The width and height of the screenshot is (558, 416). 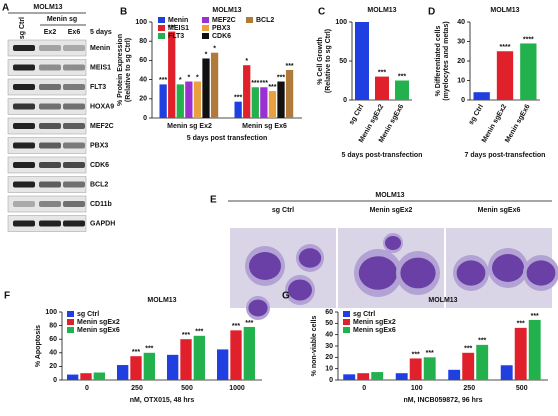 What do you see at coordinates (356, 114) in the screenshot?
I see `x-tick-label: sg Ctrl` at bounding box center [356, 114].